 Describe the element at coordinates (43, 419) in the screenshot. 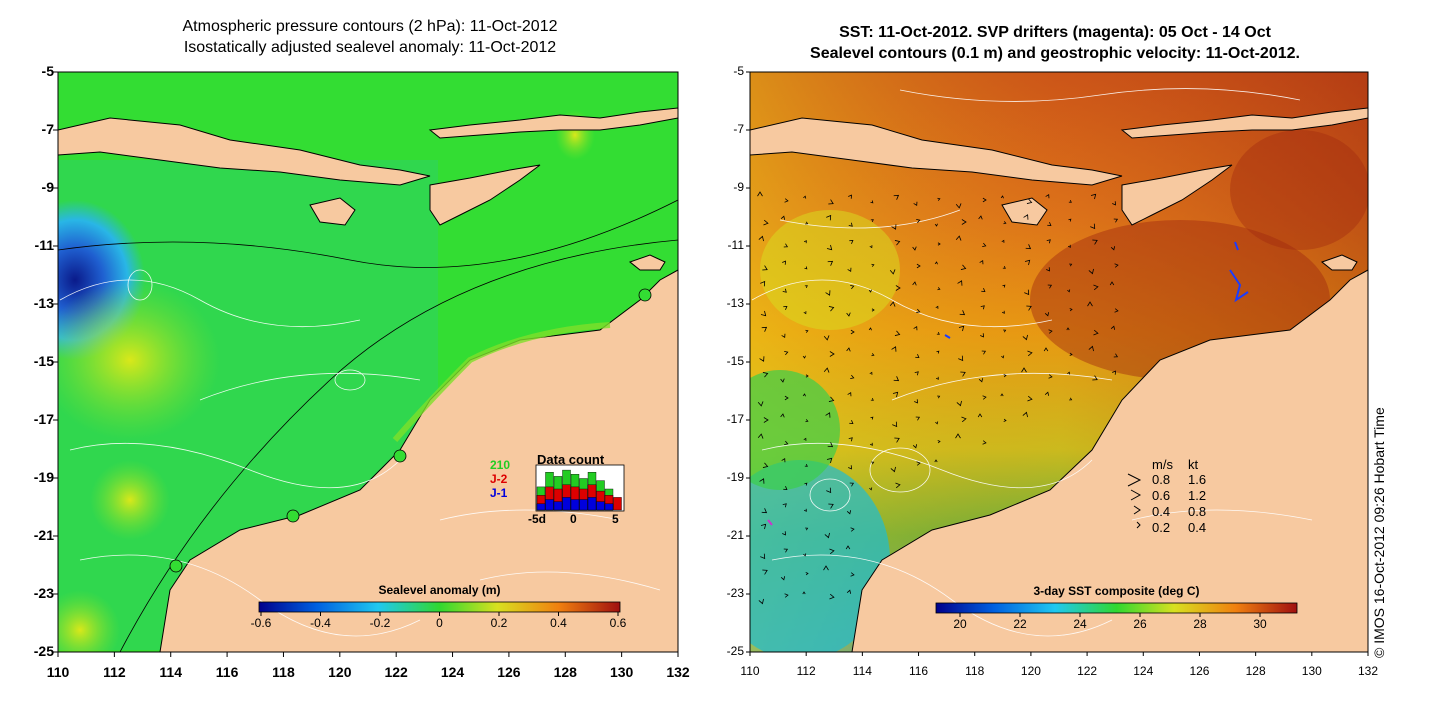

I see `left-y-tick-label: -17` at that location.